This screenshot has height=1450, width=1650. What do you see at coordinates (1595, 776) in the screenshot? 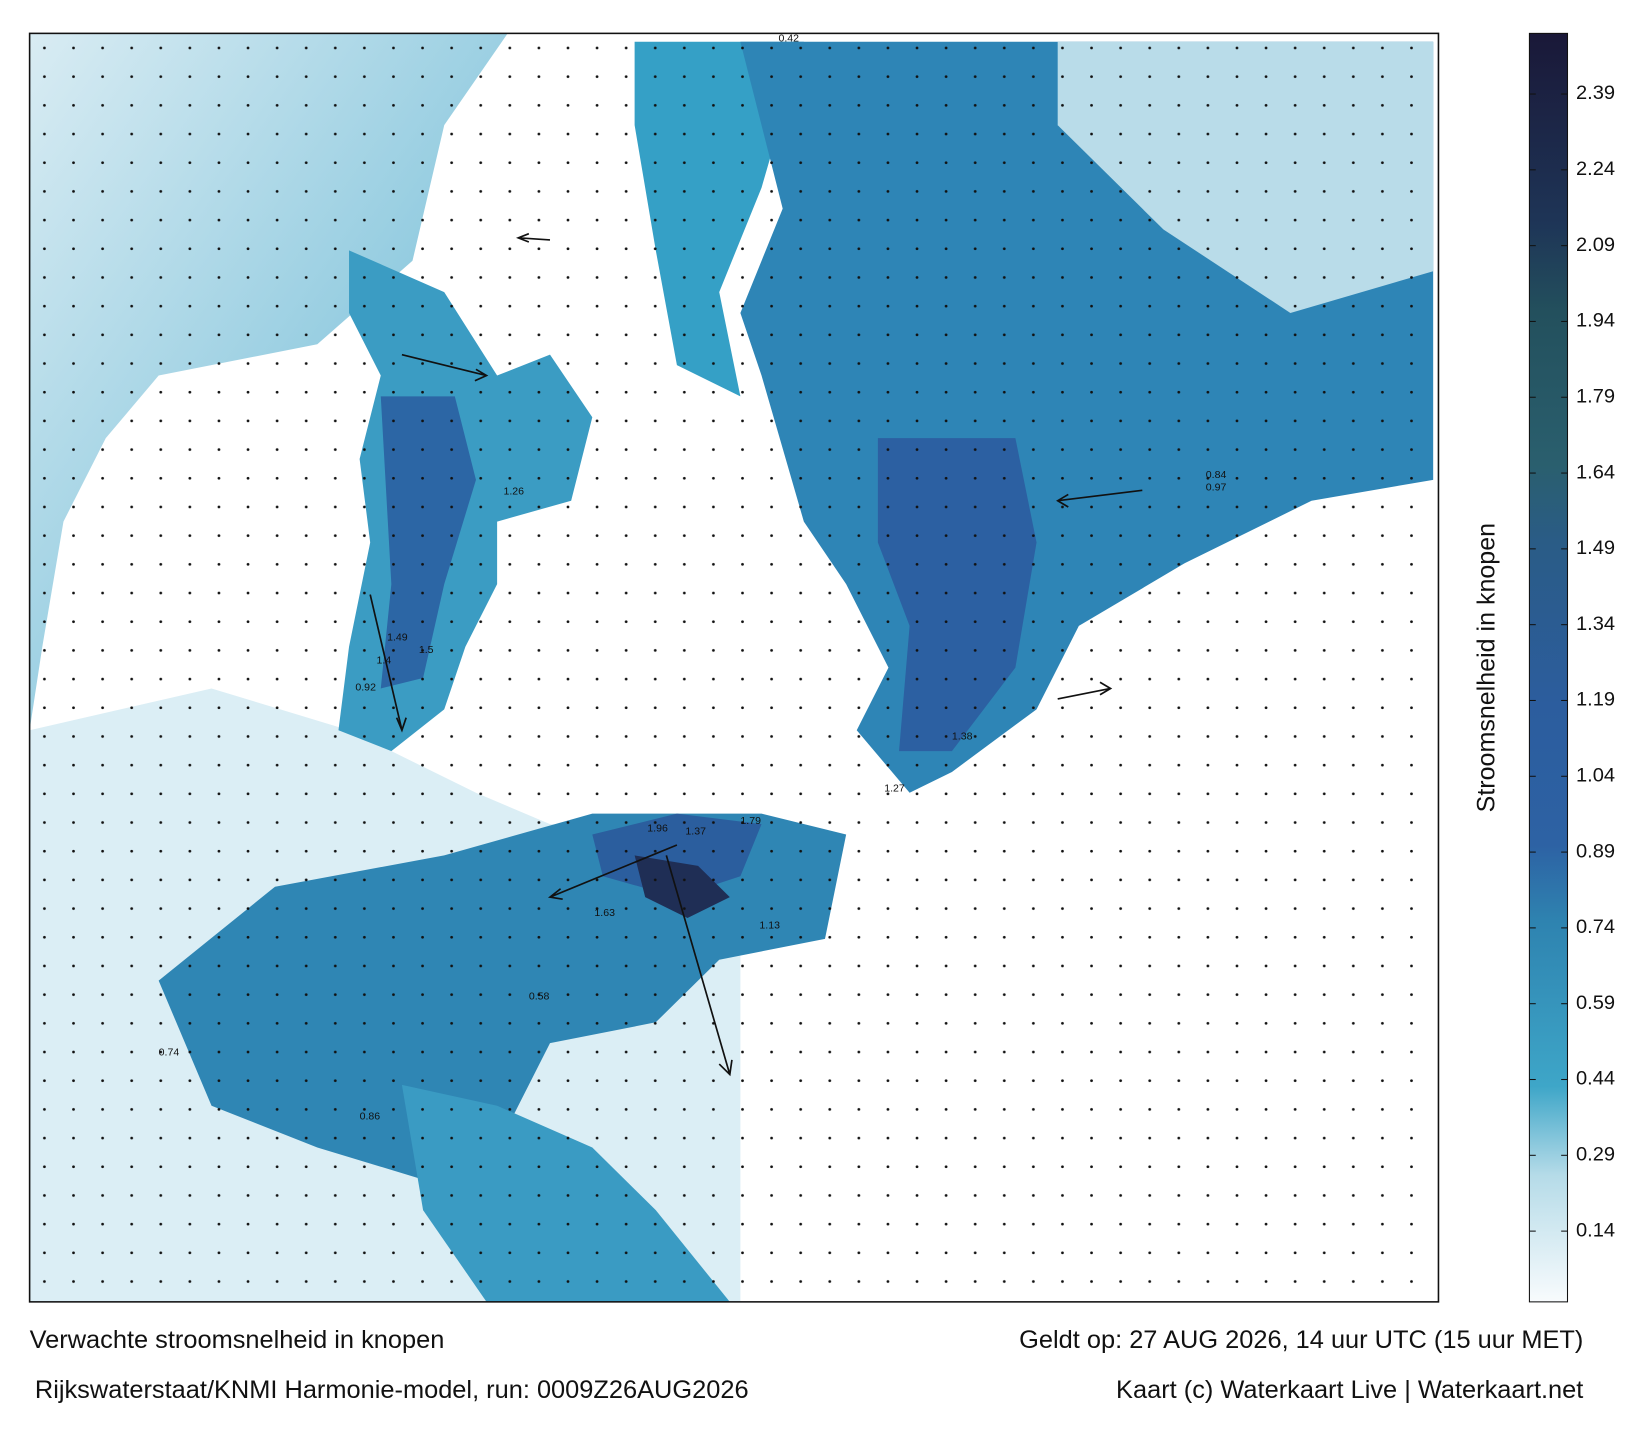
I see `colorbar-tick-label: 1.04` at bounding box center [1595, 776].